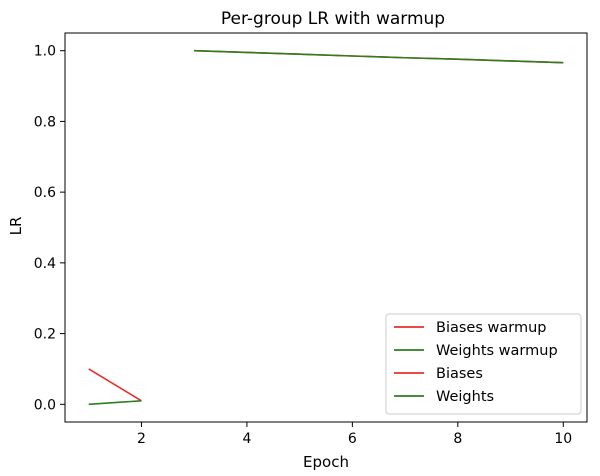 The height and width of the screenshot is (476, 600). What do you see at coordinates (352, 439) in the screenshot?
I see `x-tick-label: 6` at bounding box center [352, 439].